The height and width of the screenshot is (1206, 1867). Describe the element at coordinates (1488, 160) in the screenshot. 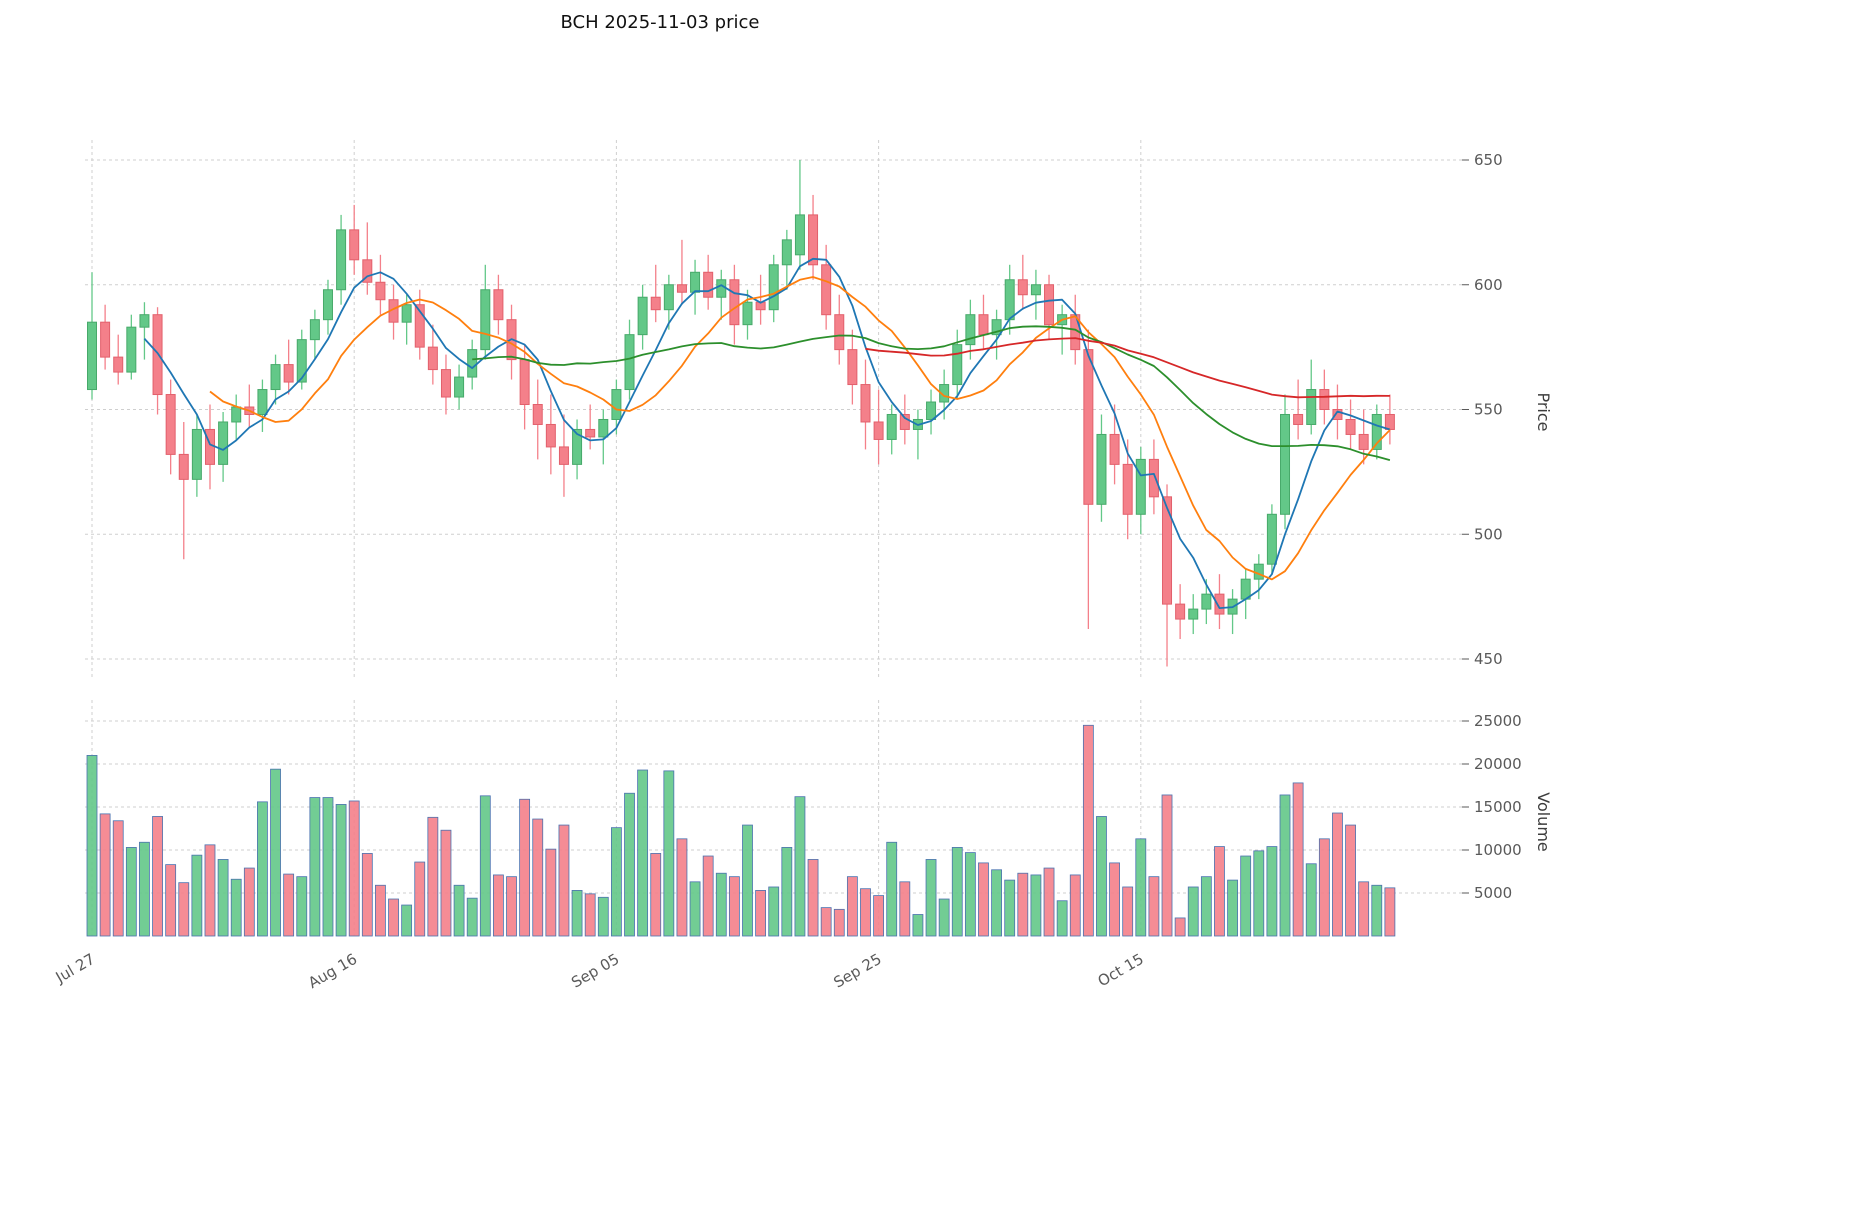

I see `svg-text: 650` at that location.